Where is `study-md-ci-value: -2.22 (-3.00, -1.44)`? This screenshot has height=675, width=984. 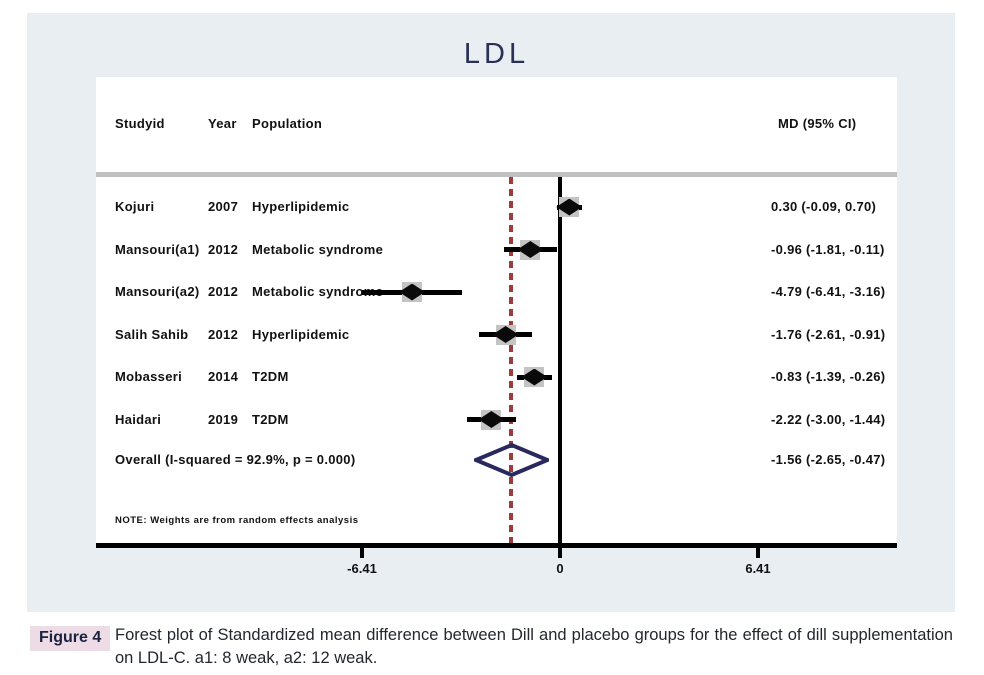
study-md-ci-value: -2.22 (-3.00, -1.44) is located at coordinates (828, 419).